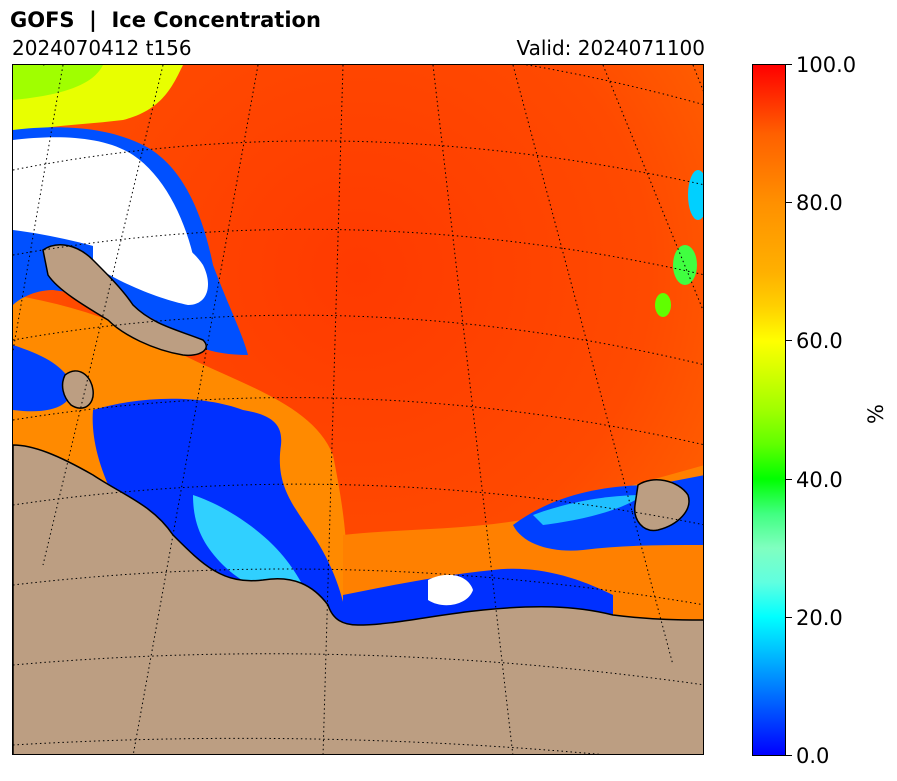 The width and height of the screenshot is (897, 781). What do you see at coordinates (43, 378) in the screenshot?
I see `ice-field-low-w` at bounding box center [43, 378].